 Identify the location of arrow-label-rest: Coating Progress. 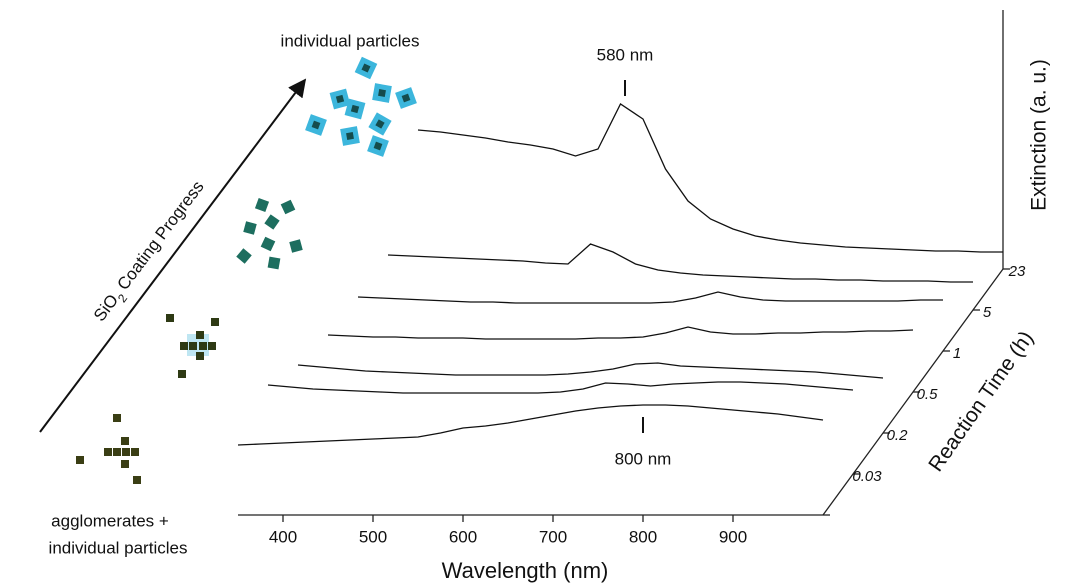
(161, 236).